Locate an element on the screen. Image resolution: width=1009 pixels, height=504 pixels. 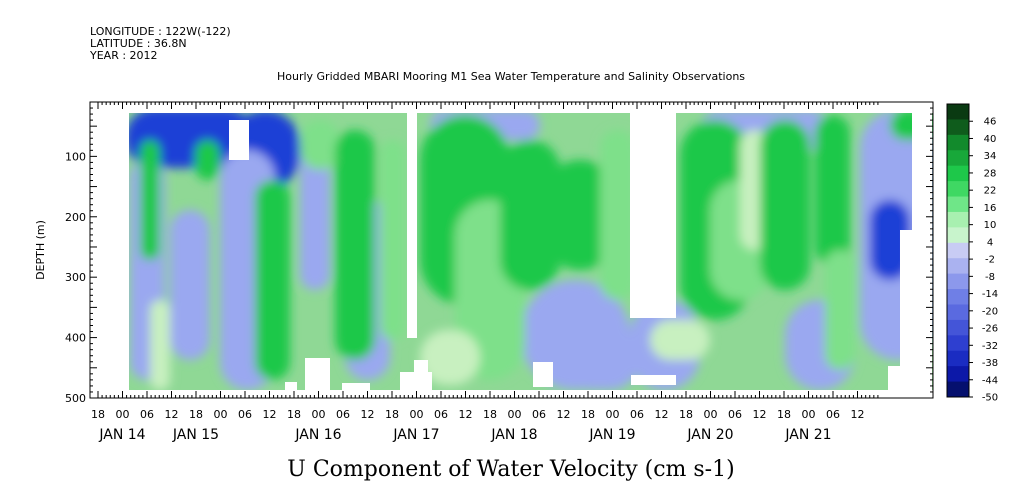
colorbar-label: -2 is located at coordinates (990, 260).